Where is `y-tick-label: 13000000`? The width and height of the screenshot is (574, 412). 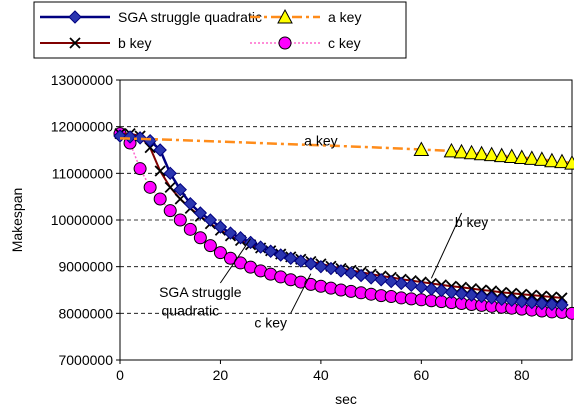 y-tick-label: 13000000 is located at coordinates (82, 80).